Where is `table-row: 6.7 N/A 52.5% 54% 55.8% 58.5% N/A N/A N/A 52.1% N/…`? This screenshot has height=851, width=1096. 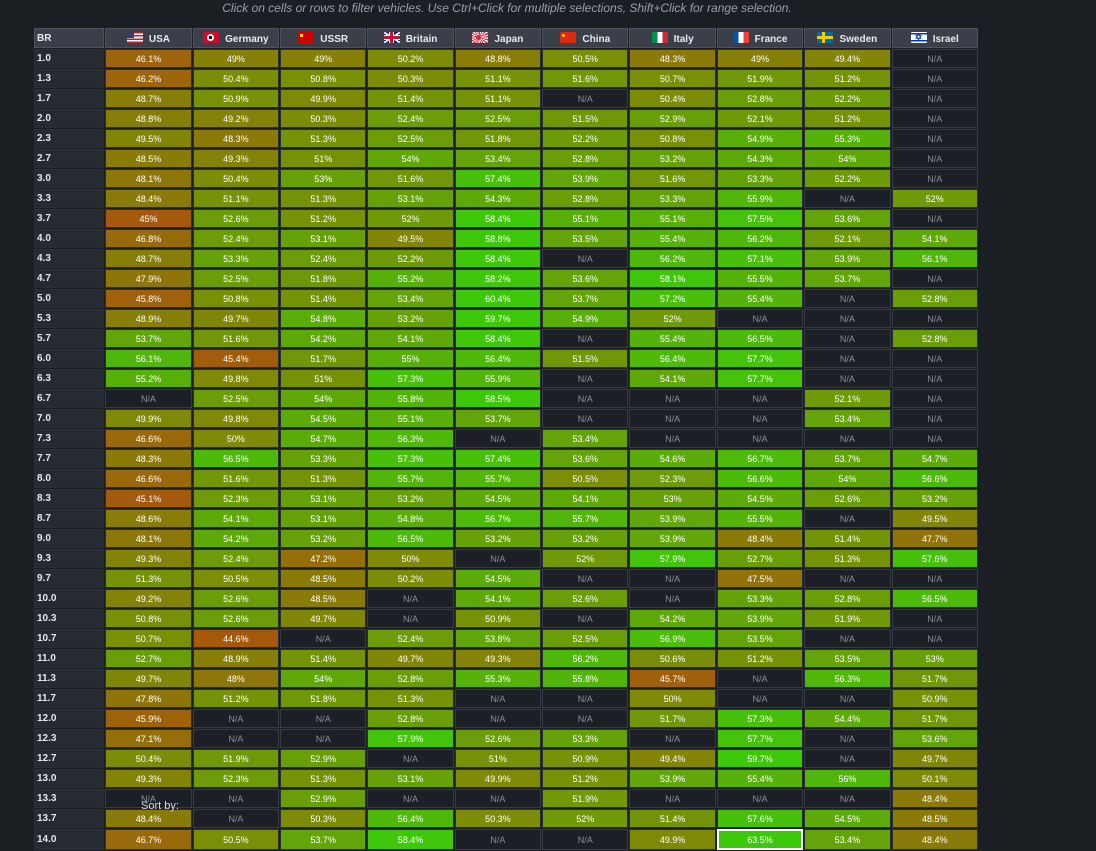
table-row: 6.7 N/A 52.5% 54% 55.8% 58.5% N/A N/A N/A 52.1% N/… is located at coordinates (506, 398).